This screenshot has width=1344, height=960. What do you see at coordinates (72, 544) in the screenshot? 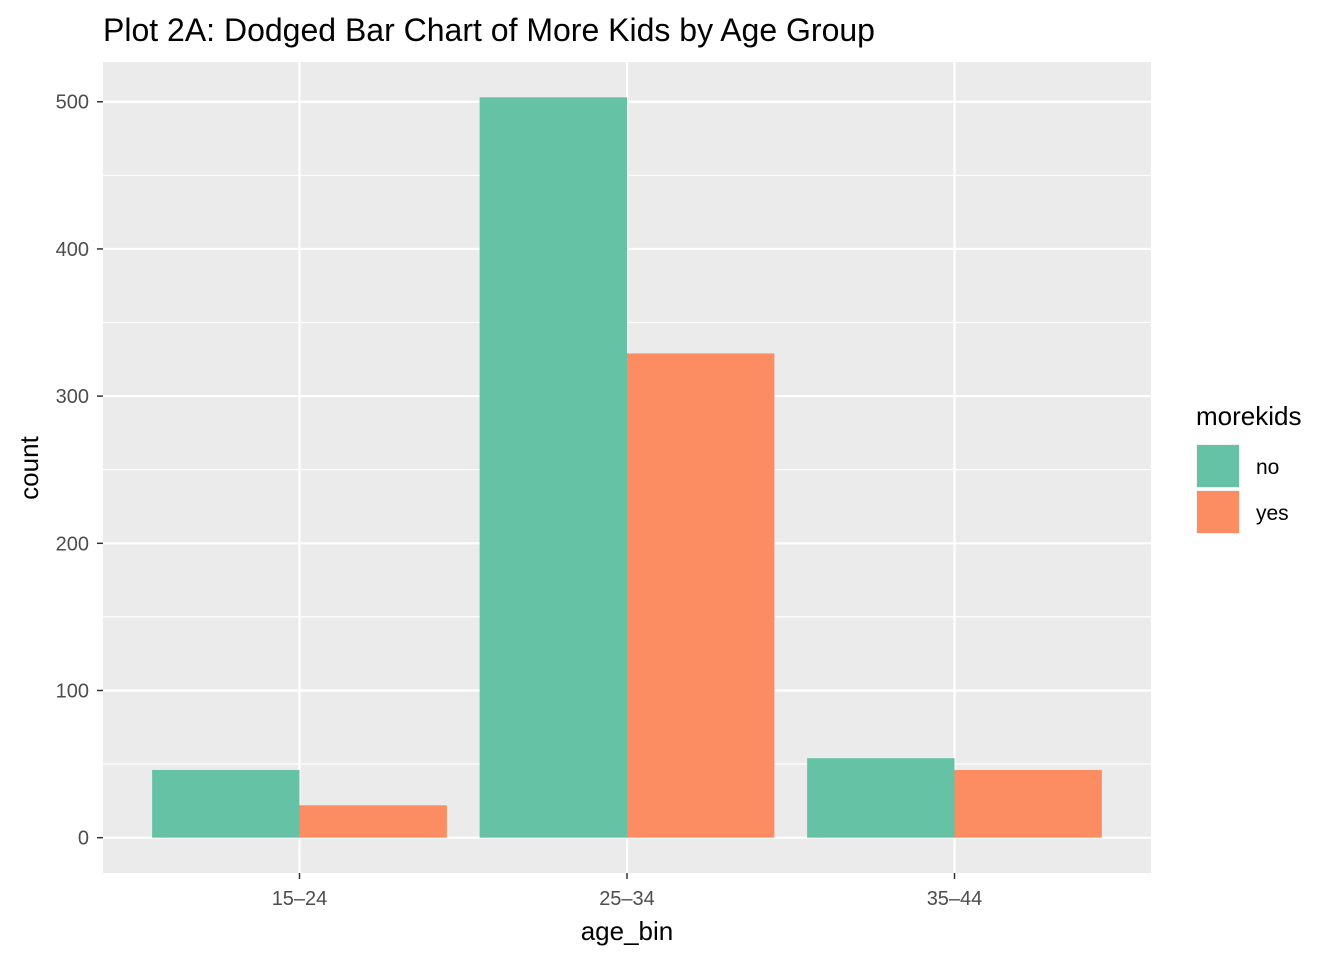
I see `y-tick-label: 200` at bounding box center [72, 544].